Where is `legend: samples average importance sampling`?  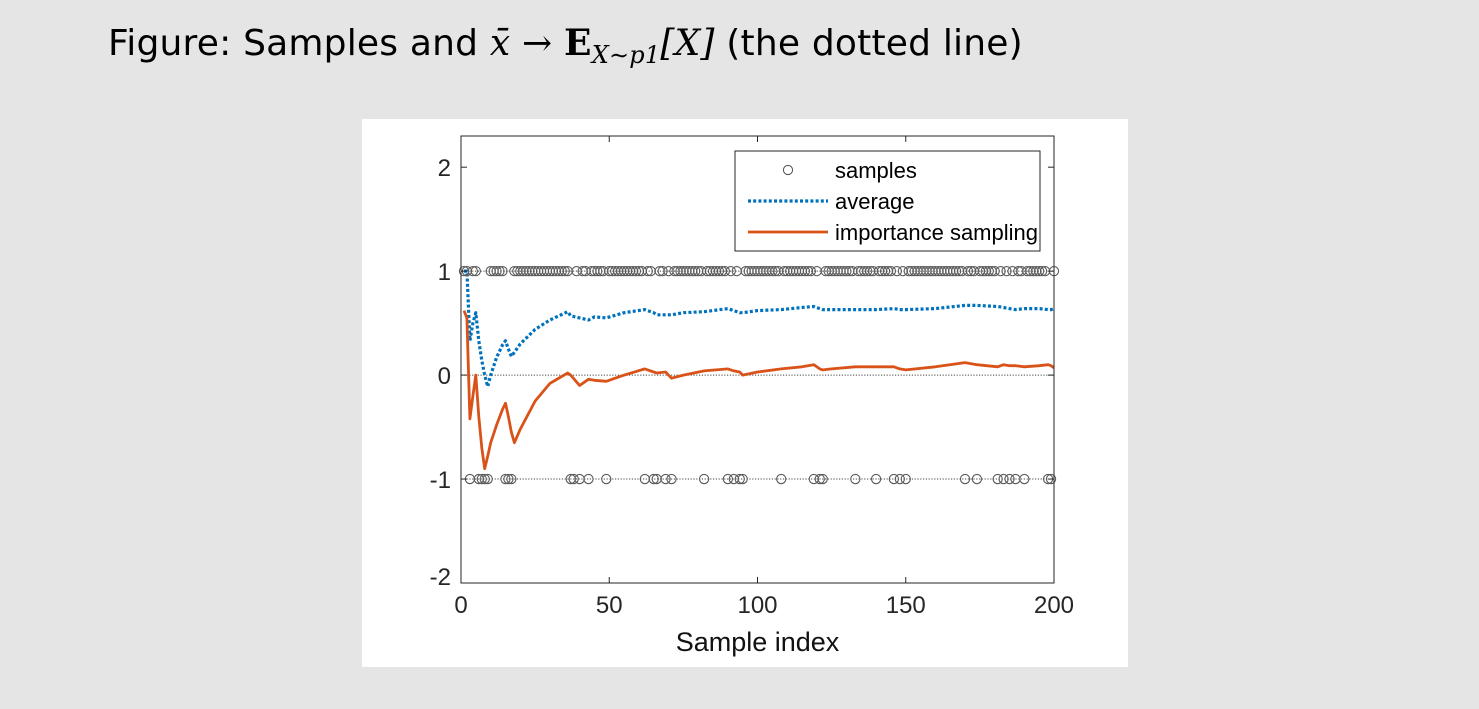 legend: samples average importance sampling is located at coordinates (887, 201).